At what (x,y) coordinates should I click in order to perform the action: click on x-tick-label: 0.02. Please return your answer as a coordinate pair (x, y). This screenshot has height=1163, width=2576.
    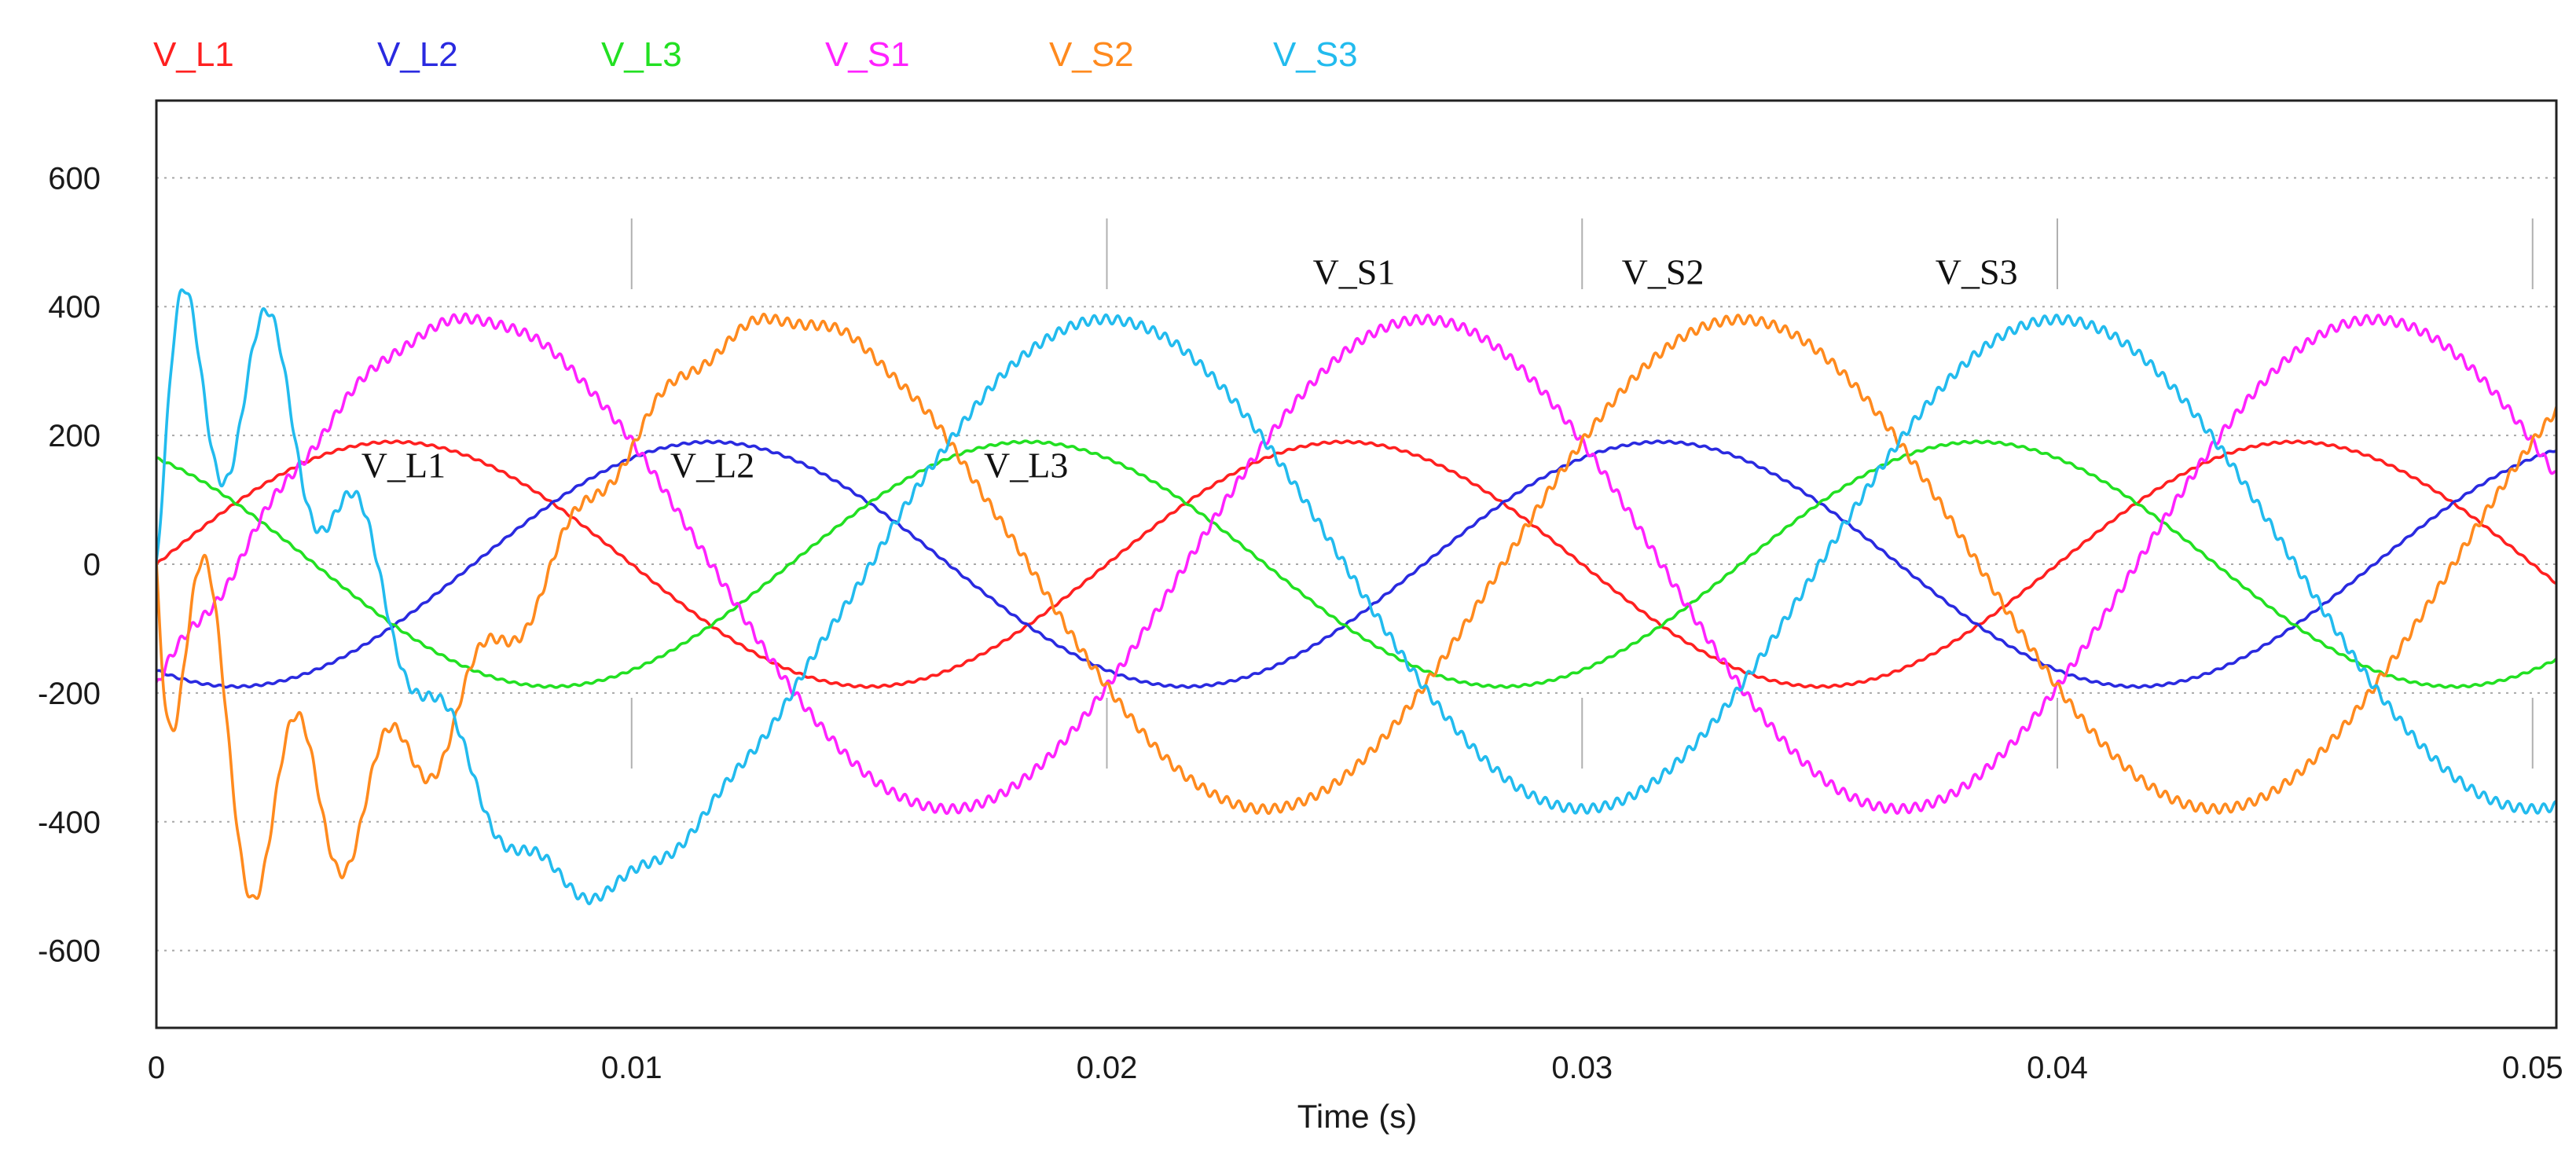
    Looking at the image, I should click on (1107, 1068).